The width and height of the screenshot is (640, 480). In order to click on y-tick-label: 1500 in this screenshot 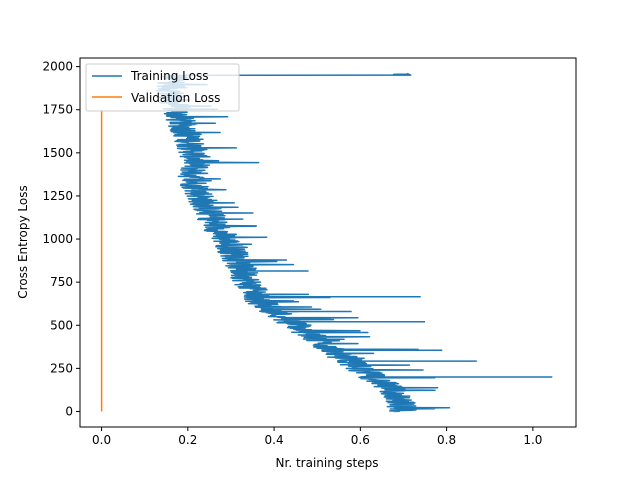, I will do `click(57, 153)`.